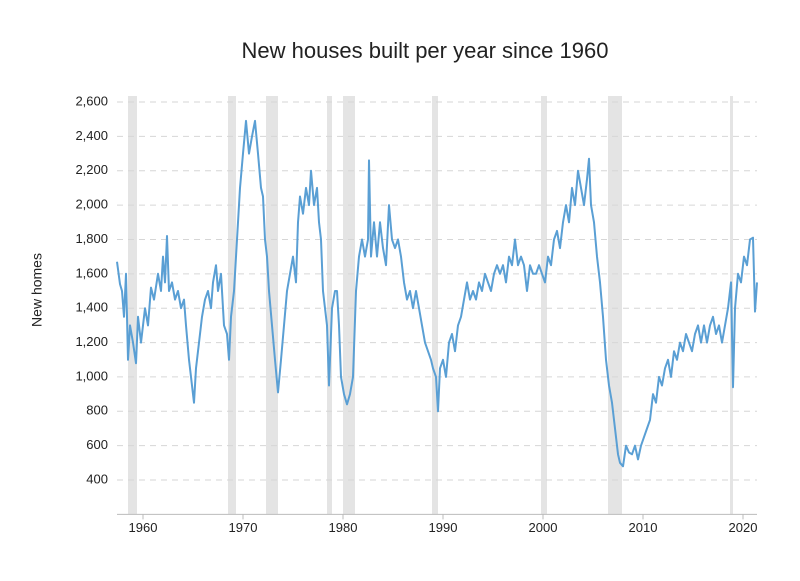  I want to click on x-tick-label: 1960, so click(143, 527).